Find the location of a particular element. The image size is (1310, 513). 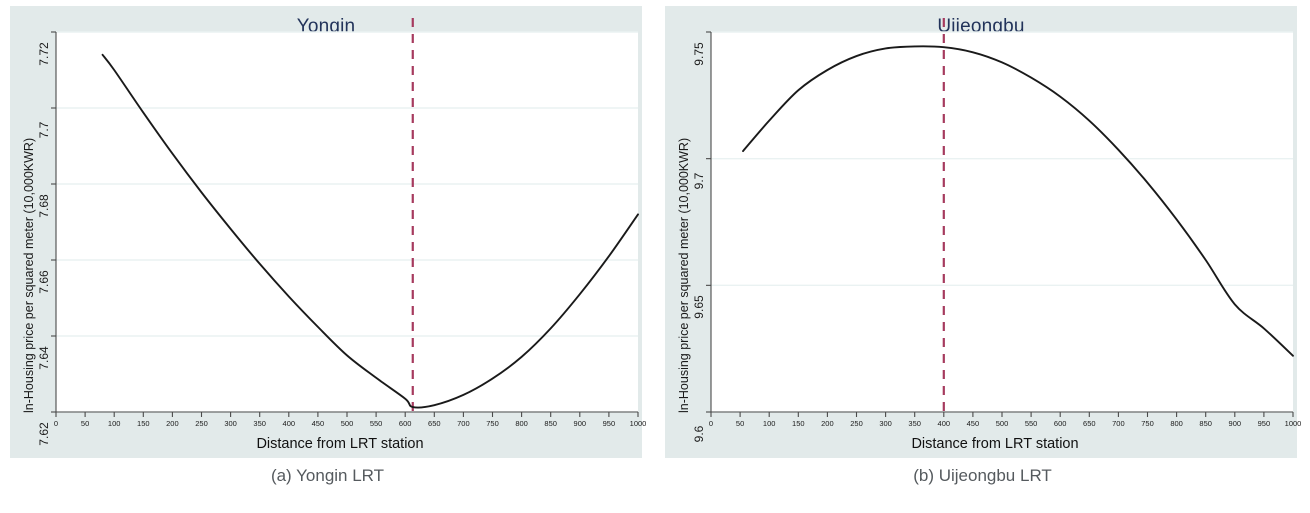

x-axis-title-yongin: Distance from LRT station is located at coordinates (340, 444).